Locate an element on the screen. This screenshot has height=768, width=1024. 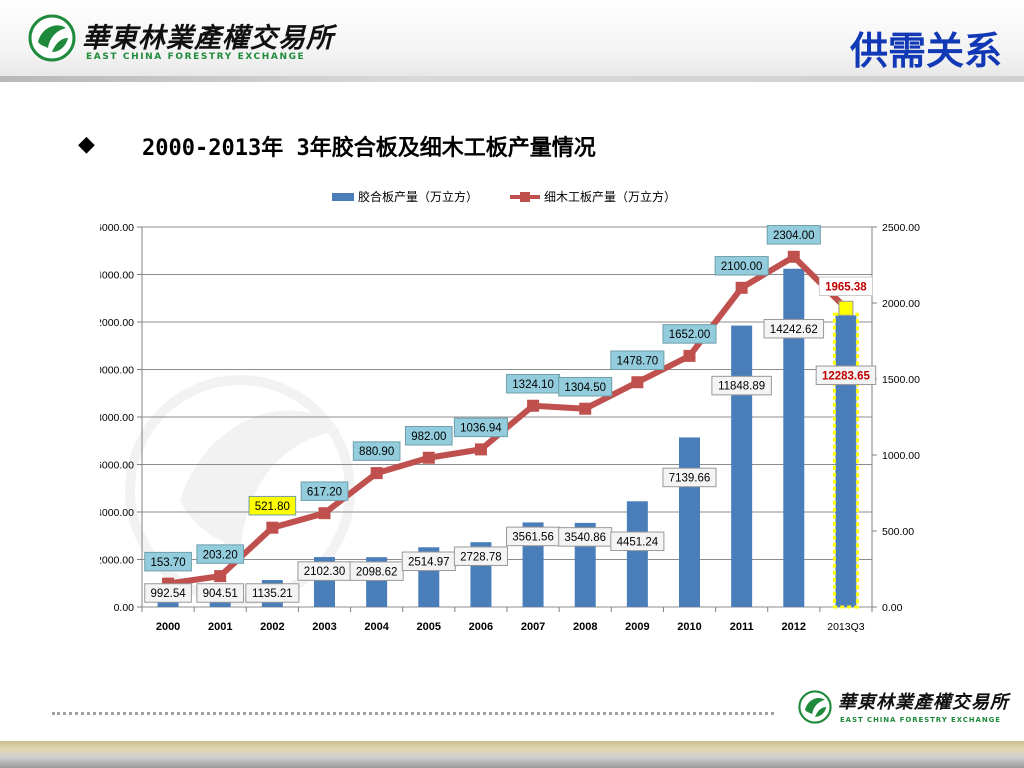
header-logo: 華東林業產權交易所 EAST CHINA FORESTRY EXCHANGE is located at coordinates (180, 40).